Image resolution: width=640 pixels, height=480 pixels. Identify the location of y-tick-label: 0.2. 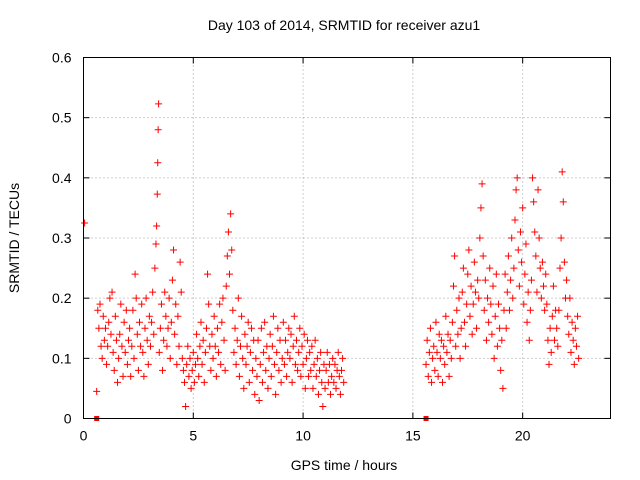
(62, 298).